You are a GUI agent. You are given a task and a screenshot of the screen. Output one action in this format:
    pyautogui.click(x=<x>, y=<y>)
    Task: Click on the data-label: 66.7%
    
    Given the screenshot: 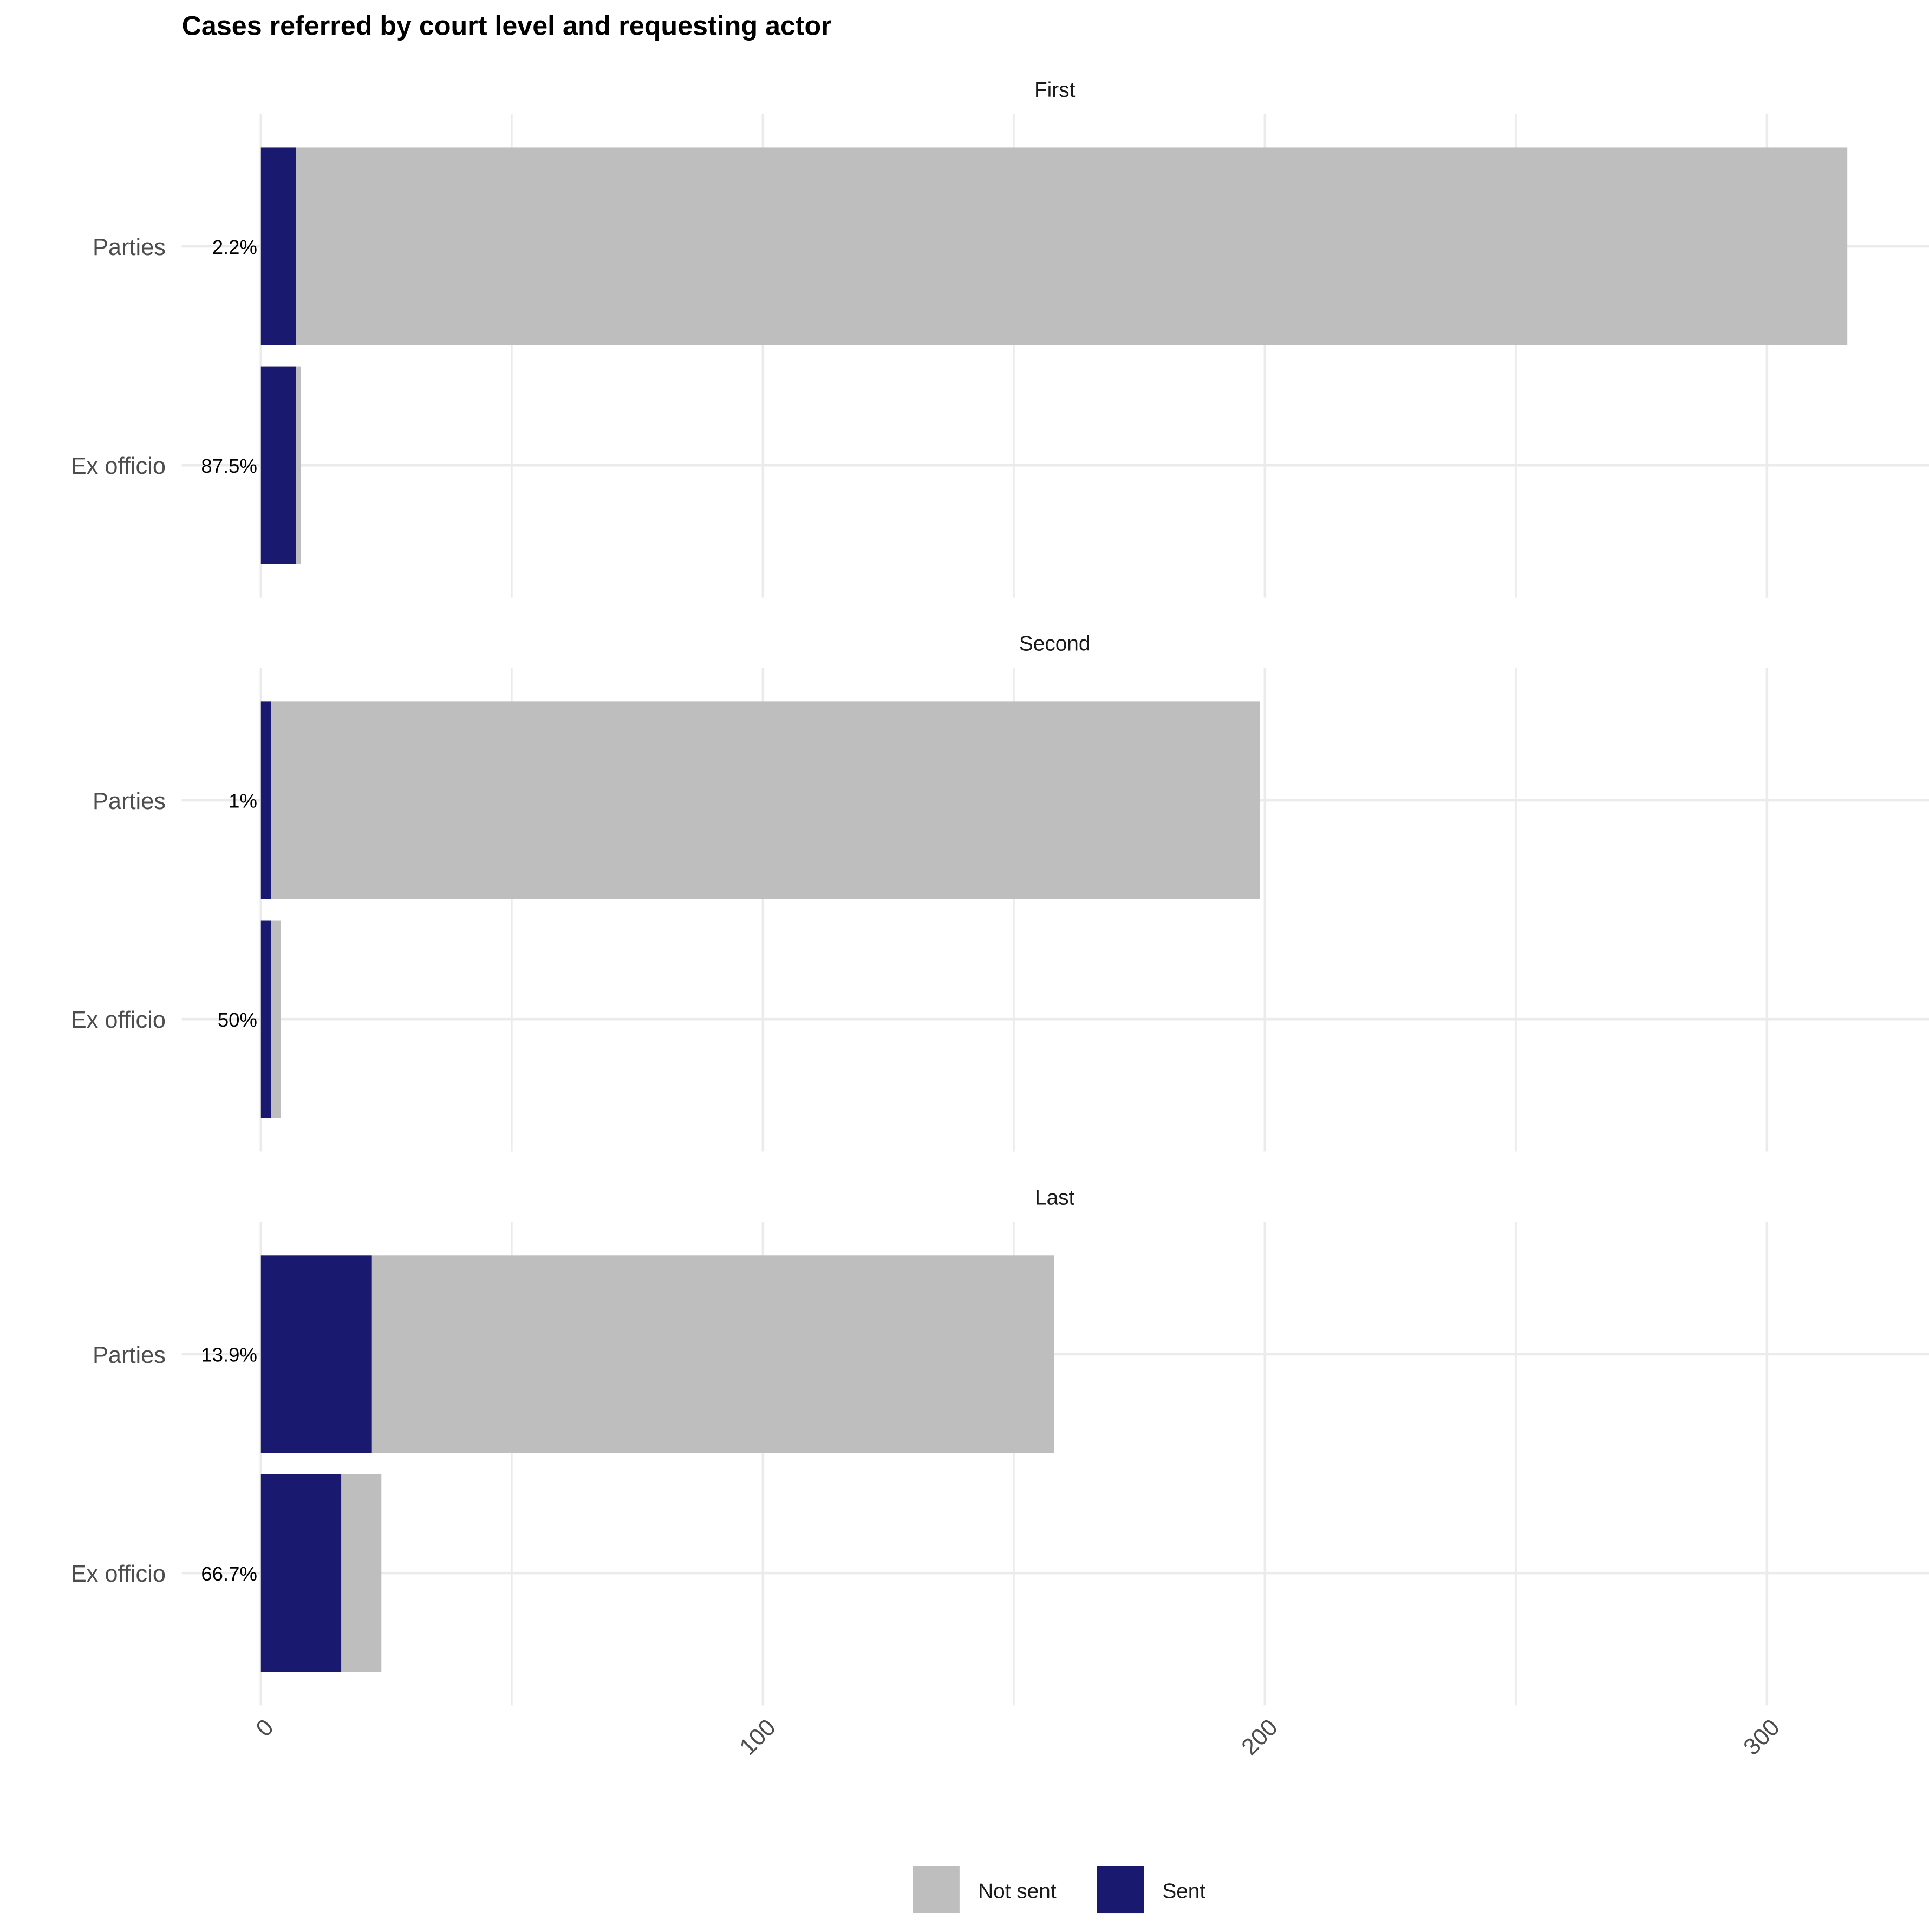 What is the action you would take?
    pyautogui.click(x=229, y=1574)
    